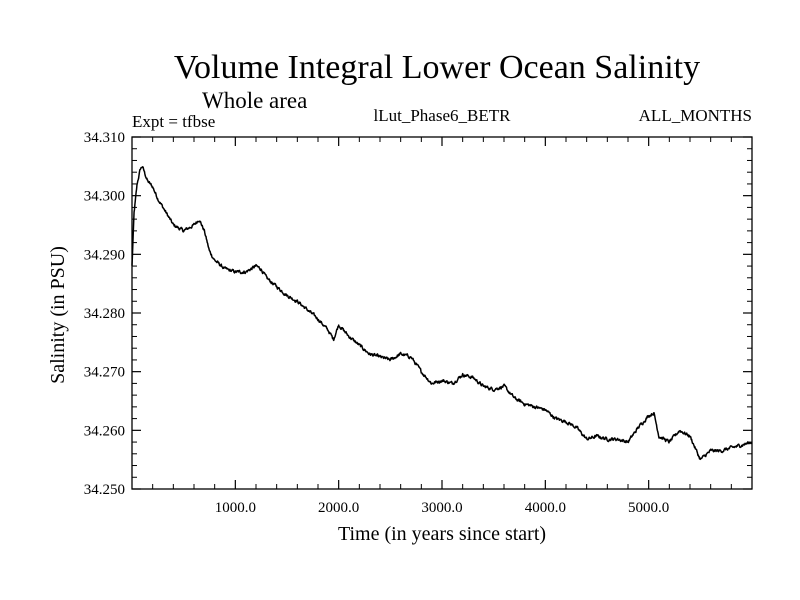 This screenshot has width=800, height=600. What do you see at coordinates (442, 534) in the screenshot?
I see `x-axis-title: Time (in years since start)` at bounding box center [442, 534].